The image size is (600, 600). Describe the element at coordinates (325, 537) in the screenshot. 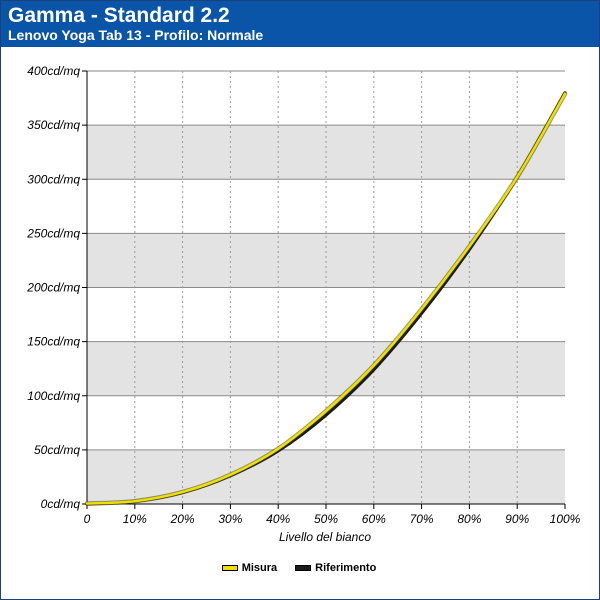

I see `x-axis-label: Livello del bianco` at that location.